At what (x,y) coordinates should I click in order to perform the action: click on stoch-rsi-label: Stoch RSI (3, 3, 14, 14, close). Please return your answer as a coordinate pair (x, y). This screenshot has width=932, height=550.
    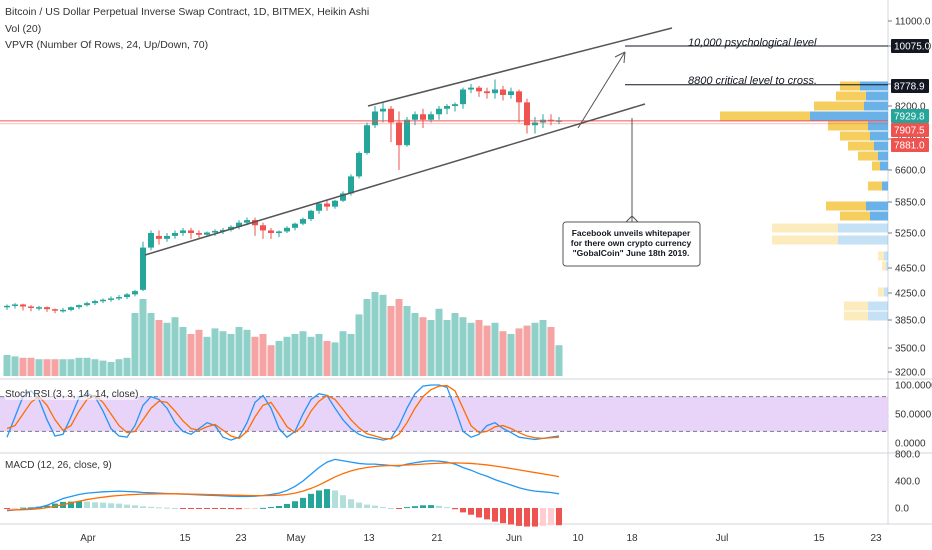
    Looking at the image, I should click on (72, 394).